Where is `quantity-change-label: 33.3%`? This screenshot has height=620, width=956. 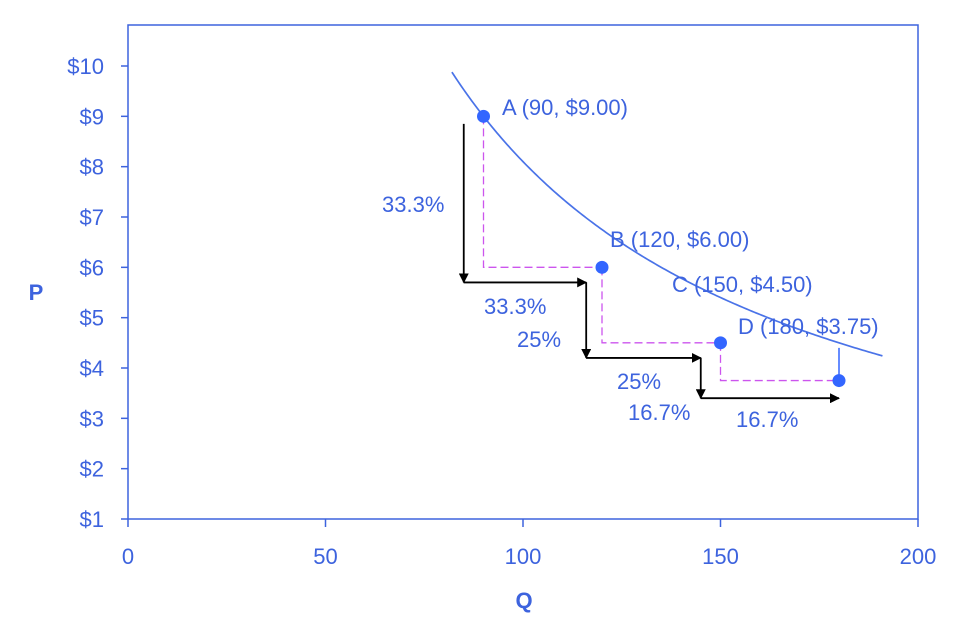 quantity-change-label: 33.3% is located at coordinates (515, 306).